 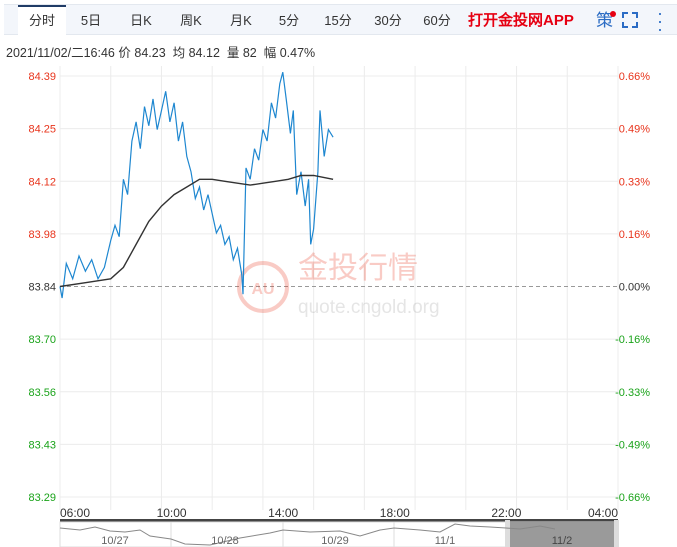 What do you see at coordinates (339, 520) in the screenshot?
I see `navigator-track` at bounding box center [339, 520].